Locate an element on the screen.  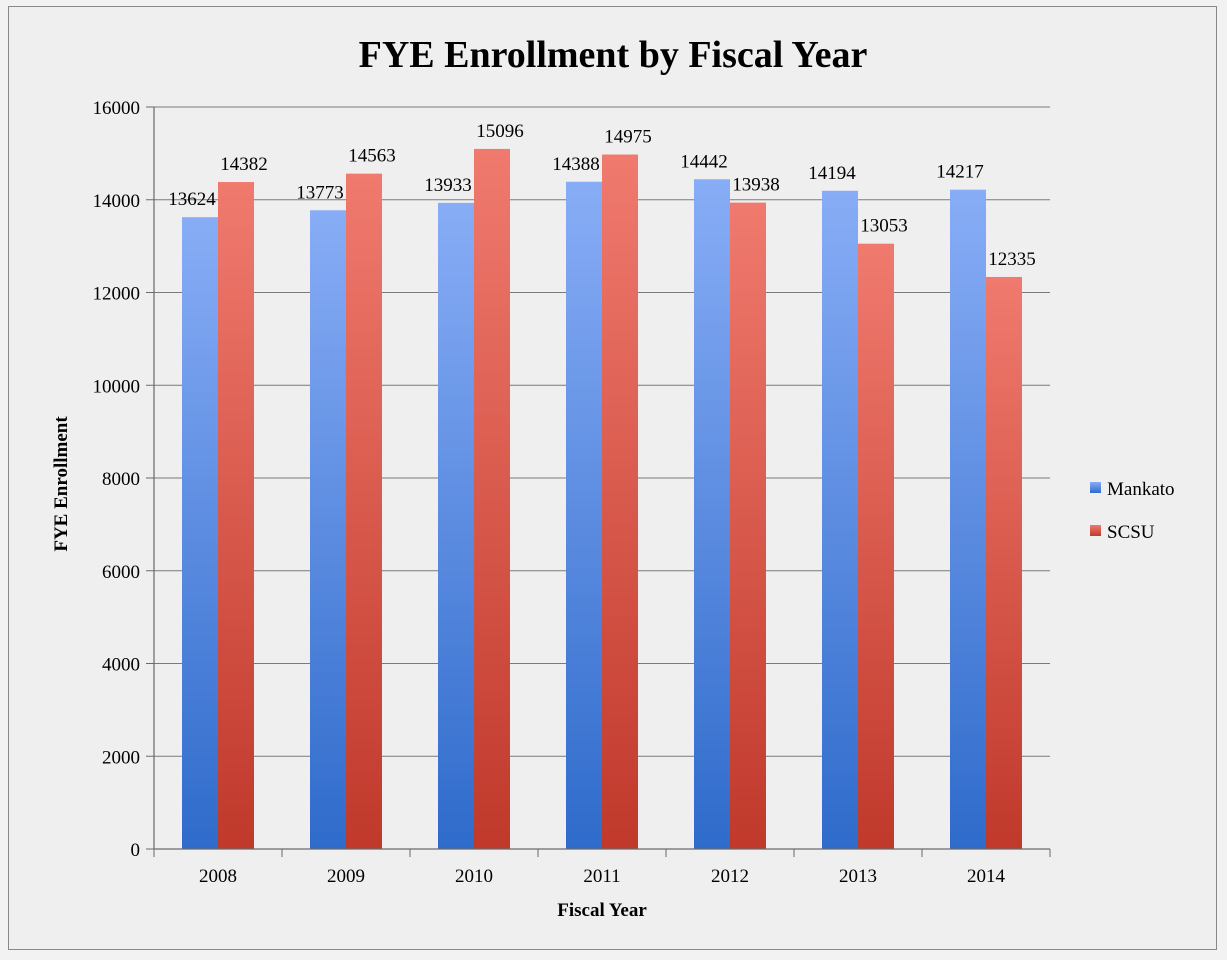
bar-scsu-2012 is located at coordinates (748, 525).